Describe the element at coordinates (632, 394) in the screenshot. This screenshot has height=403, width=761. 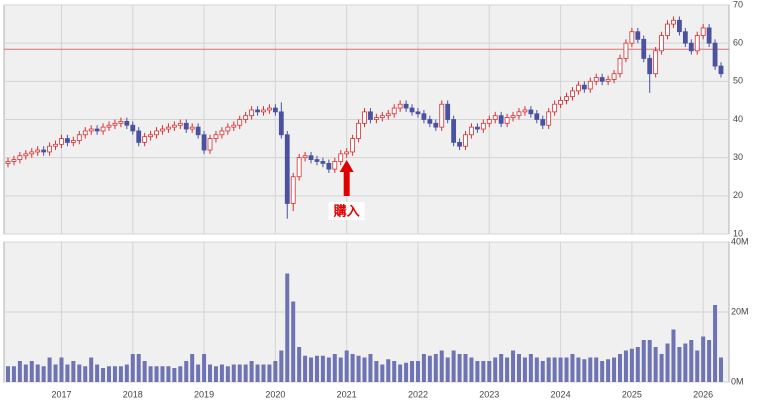
I see `x-tick-label: 2025` at that location.